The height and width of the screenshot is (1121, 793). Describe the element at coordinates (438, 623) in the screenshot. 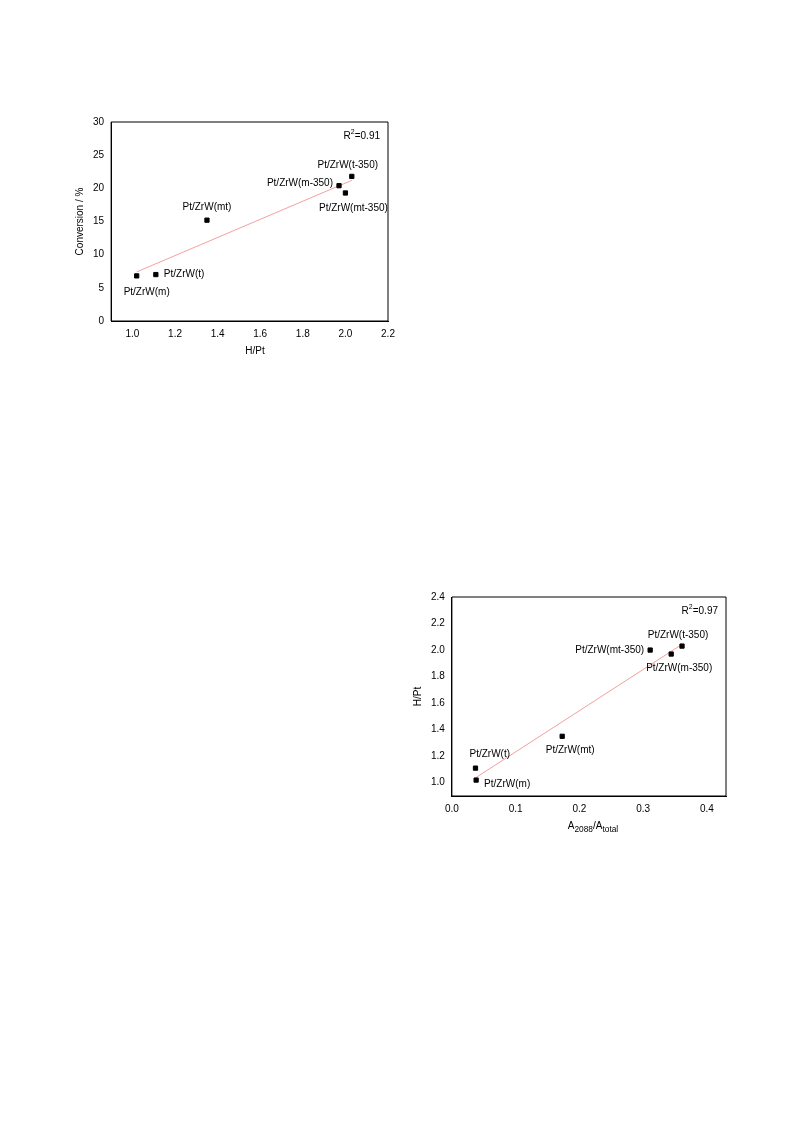

I see `y-tick-label: 2.2` at that location.